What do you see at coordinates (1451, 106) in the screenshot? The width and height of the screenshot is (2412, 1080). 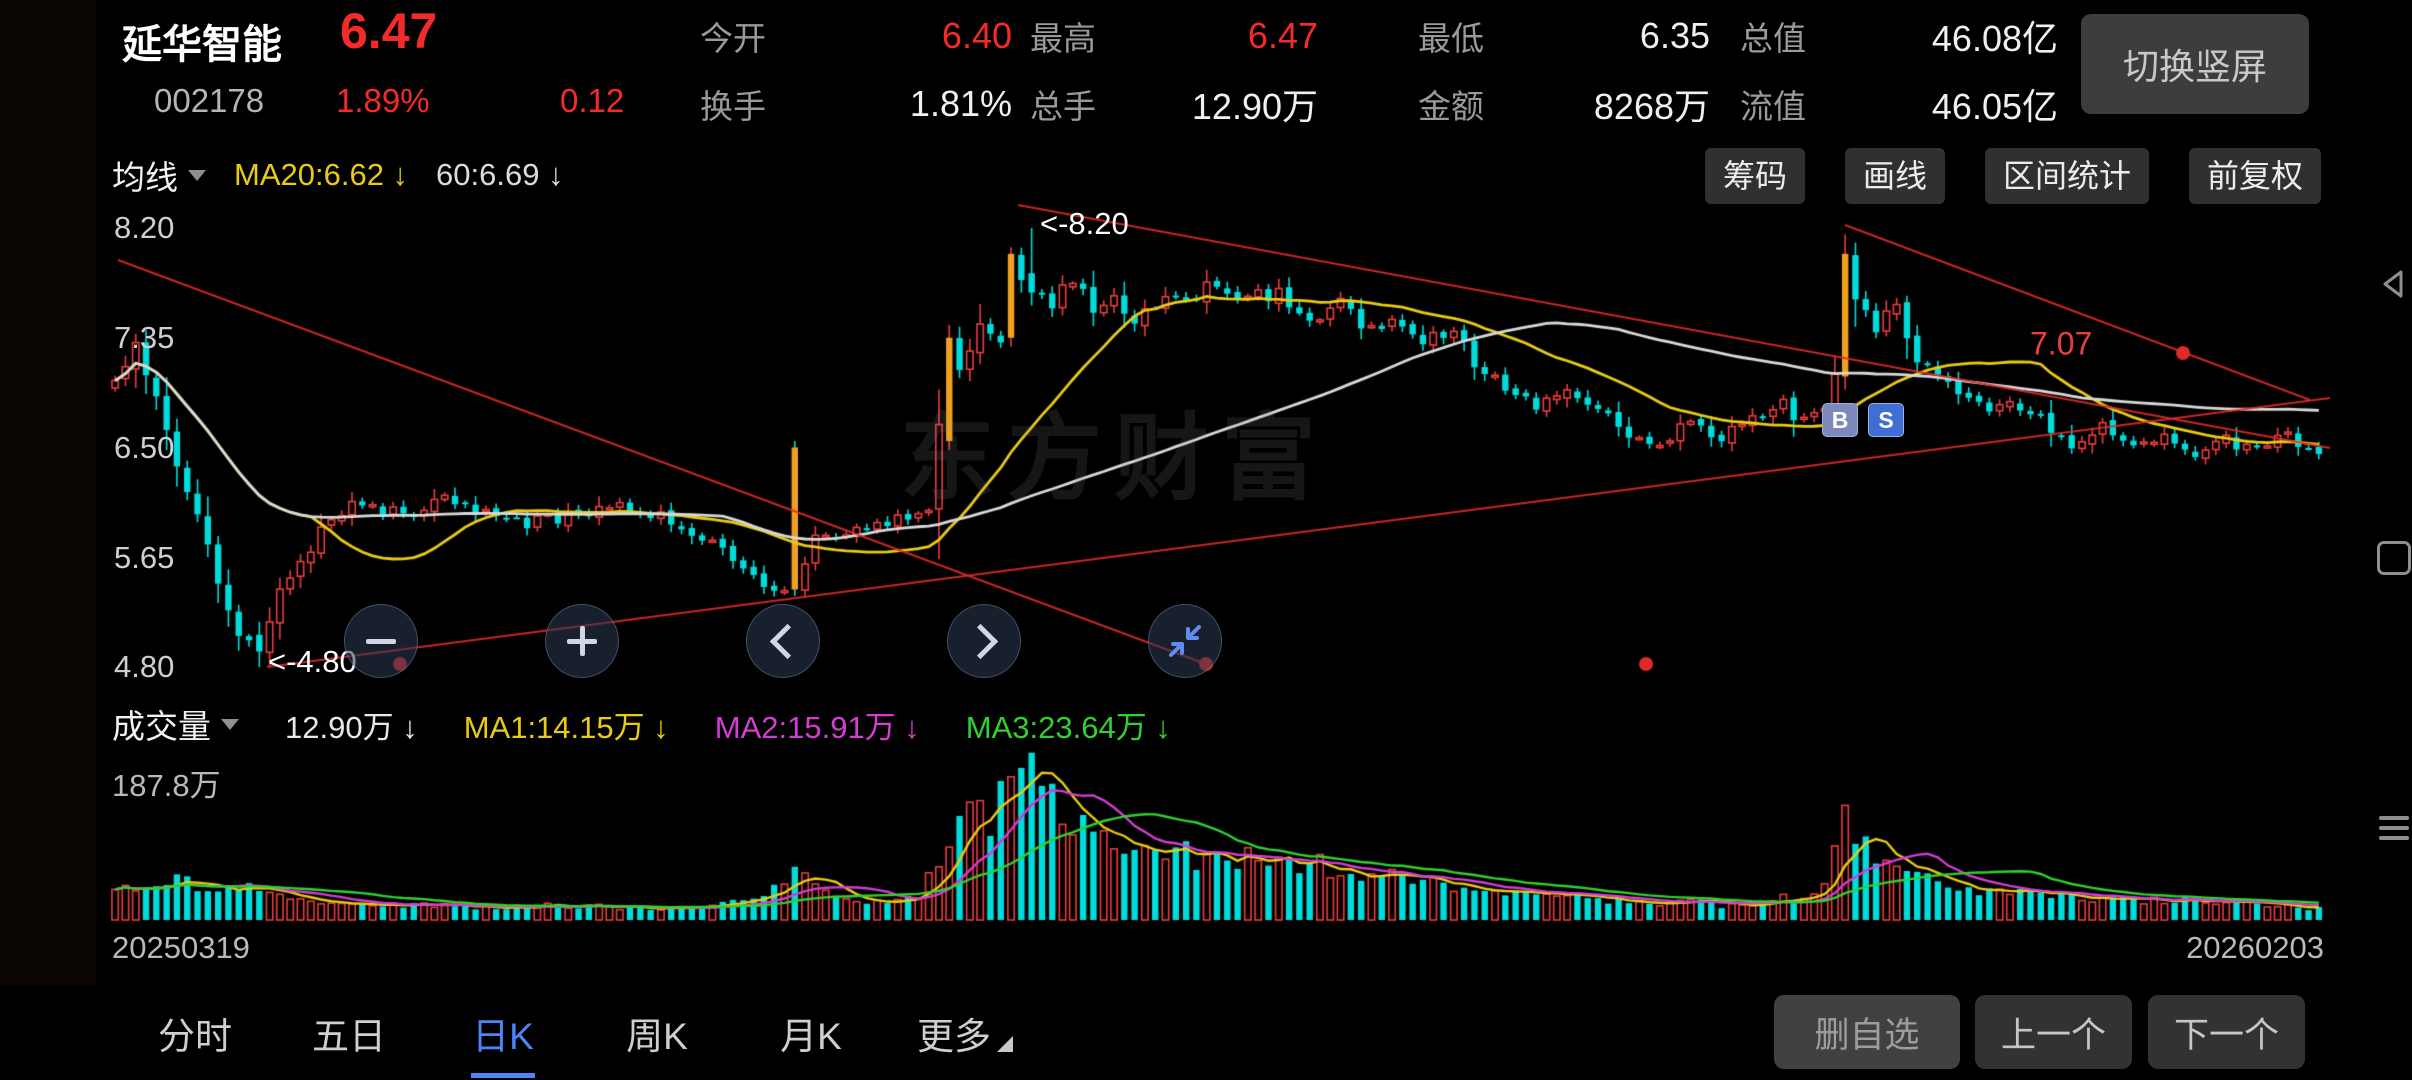 I see `label-amount: 金额` at bounding box center [1451, 106].